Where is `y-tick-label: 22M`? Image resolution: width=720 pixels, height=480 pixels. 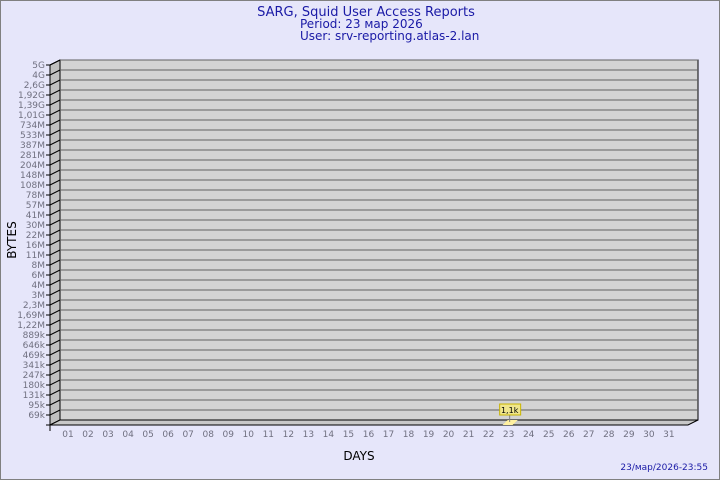
y-tick-label: 22M is located at coordinates (35, 236).